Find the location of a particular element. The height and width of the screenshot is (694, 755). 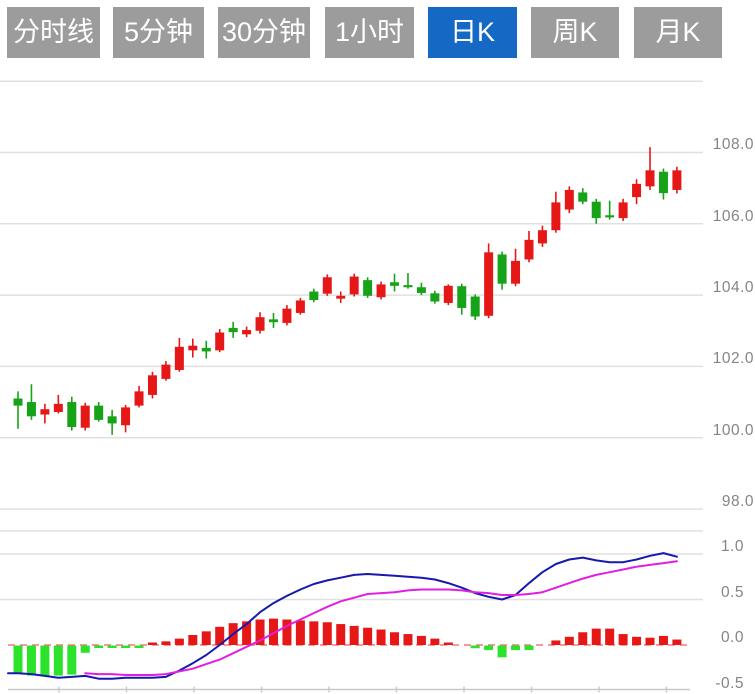

price-axis-label-104: 104.0 is located at coordinates (733, 287).